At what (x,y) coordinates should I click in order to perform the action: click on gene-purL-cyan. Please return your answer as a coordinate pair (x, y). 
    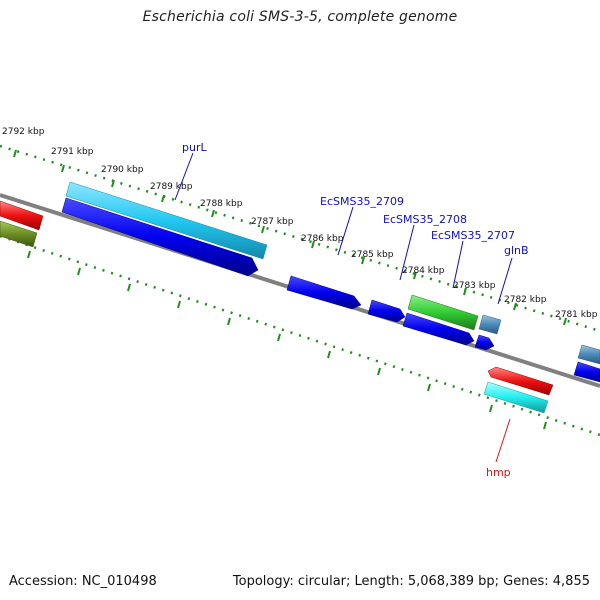
    Looking at the image, I should click on (166, 220).